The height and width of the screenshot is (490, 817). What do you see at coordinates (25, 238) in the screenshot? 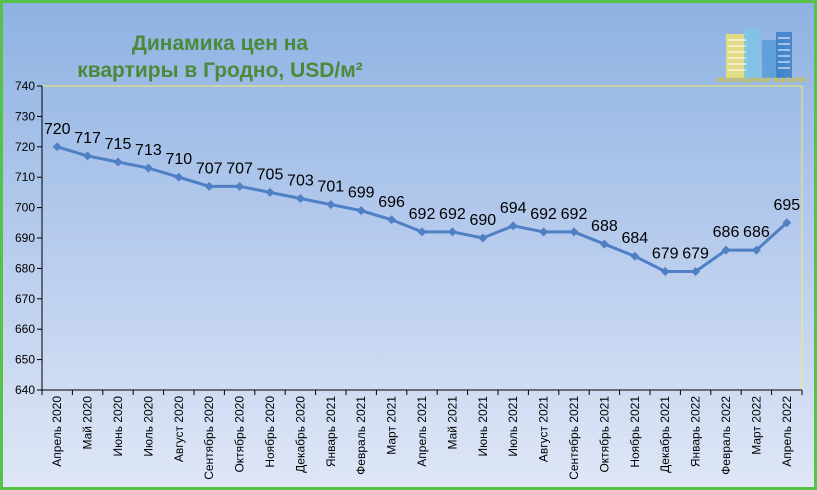
I see `y-tick-label: 690` at bounding box center [25, 238].